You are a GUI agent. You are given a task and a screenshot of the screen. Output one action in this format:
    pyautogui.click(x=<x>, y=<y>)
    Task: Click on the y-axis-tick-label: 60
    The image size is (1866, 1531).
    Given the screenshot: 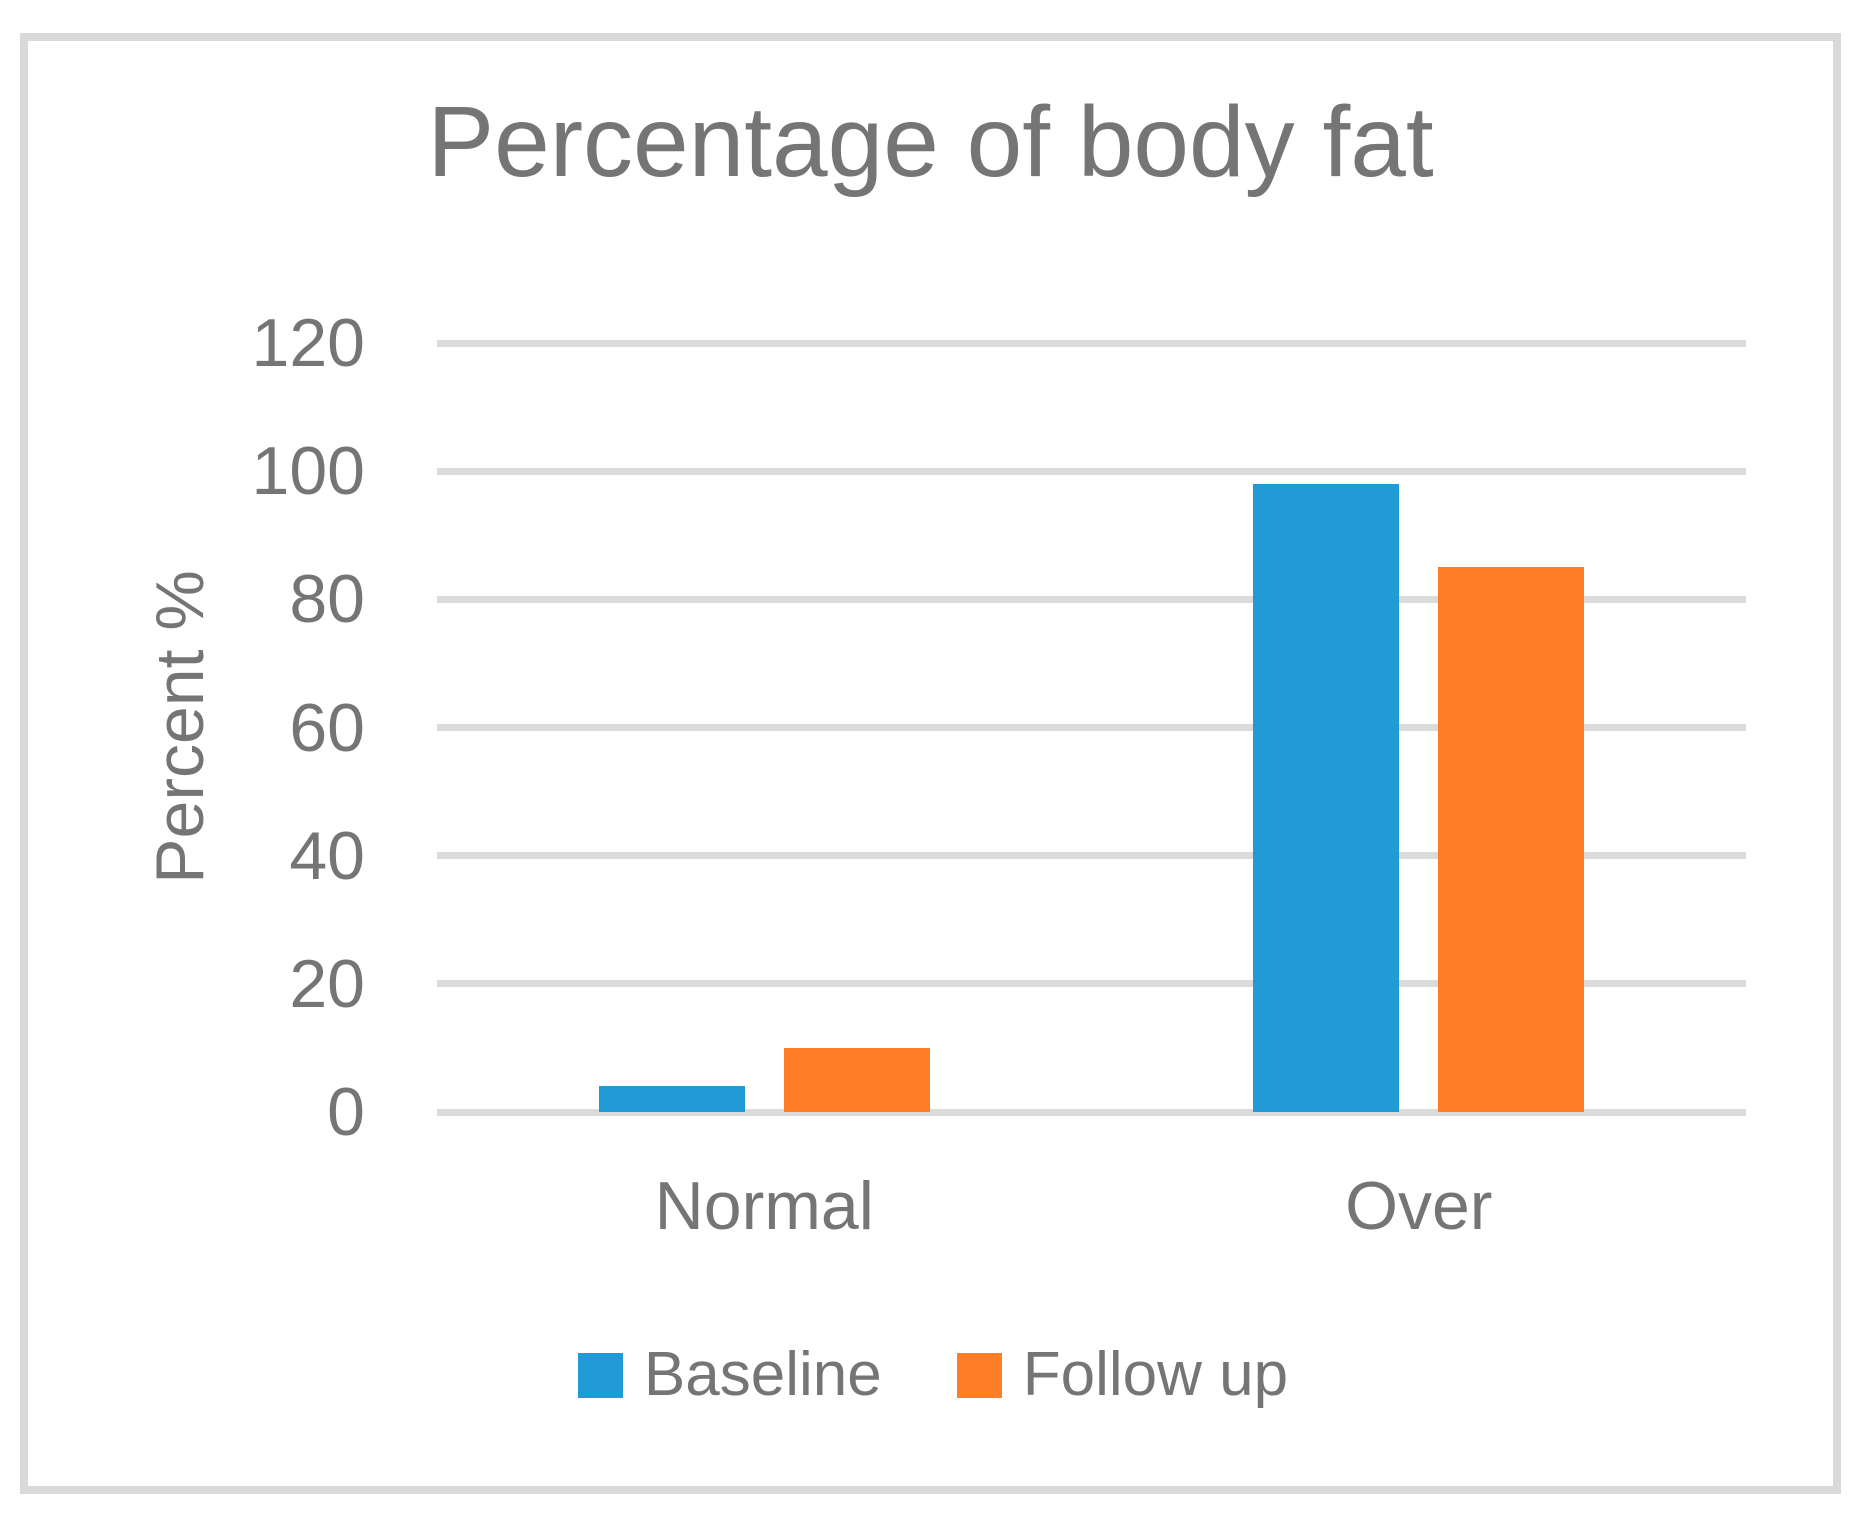 What is the action you would take?
    pyautogui.click(x=327, y=727)
    